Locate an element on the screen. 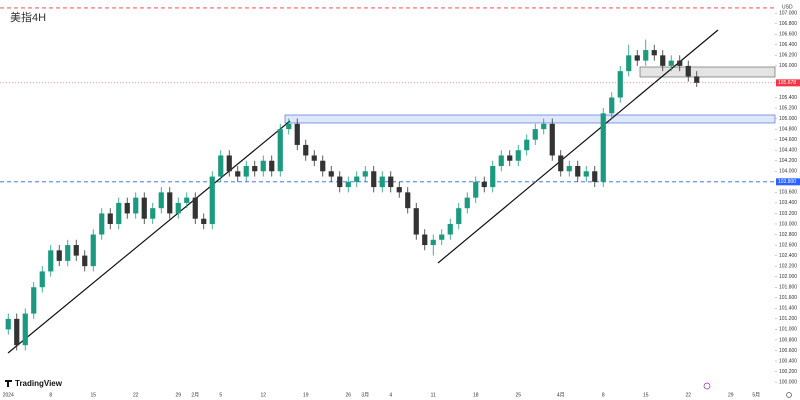  y-tick-label: 101.600 is located at coordinates (788, 298).